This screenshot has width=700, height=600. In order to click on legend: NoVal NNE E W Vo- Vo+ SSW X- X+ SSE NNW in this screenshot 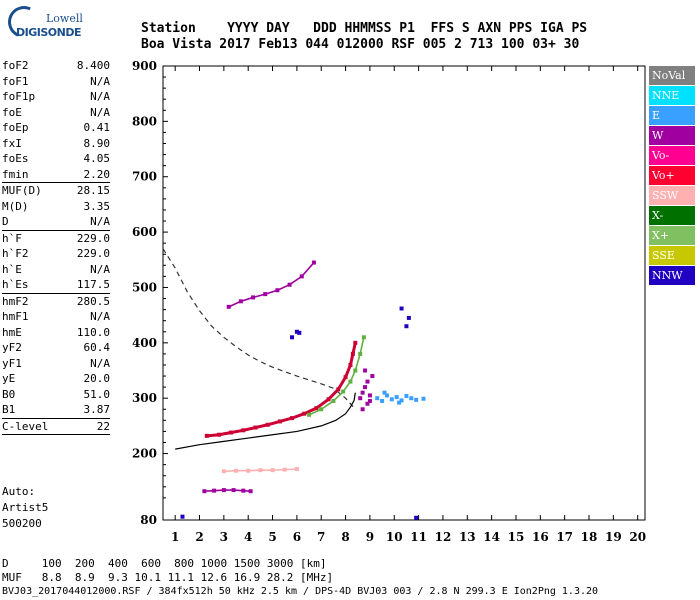, I will do `click(672, 176)`.